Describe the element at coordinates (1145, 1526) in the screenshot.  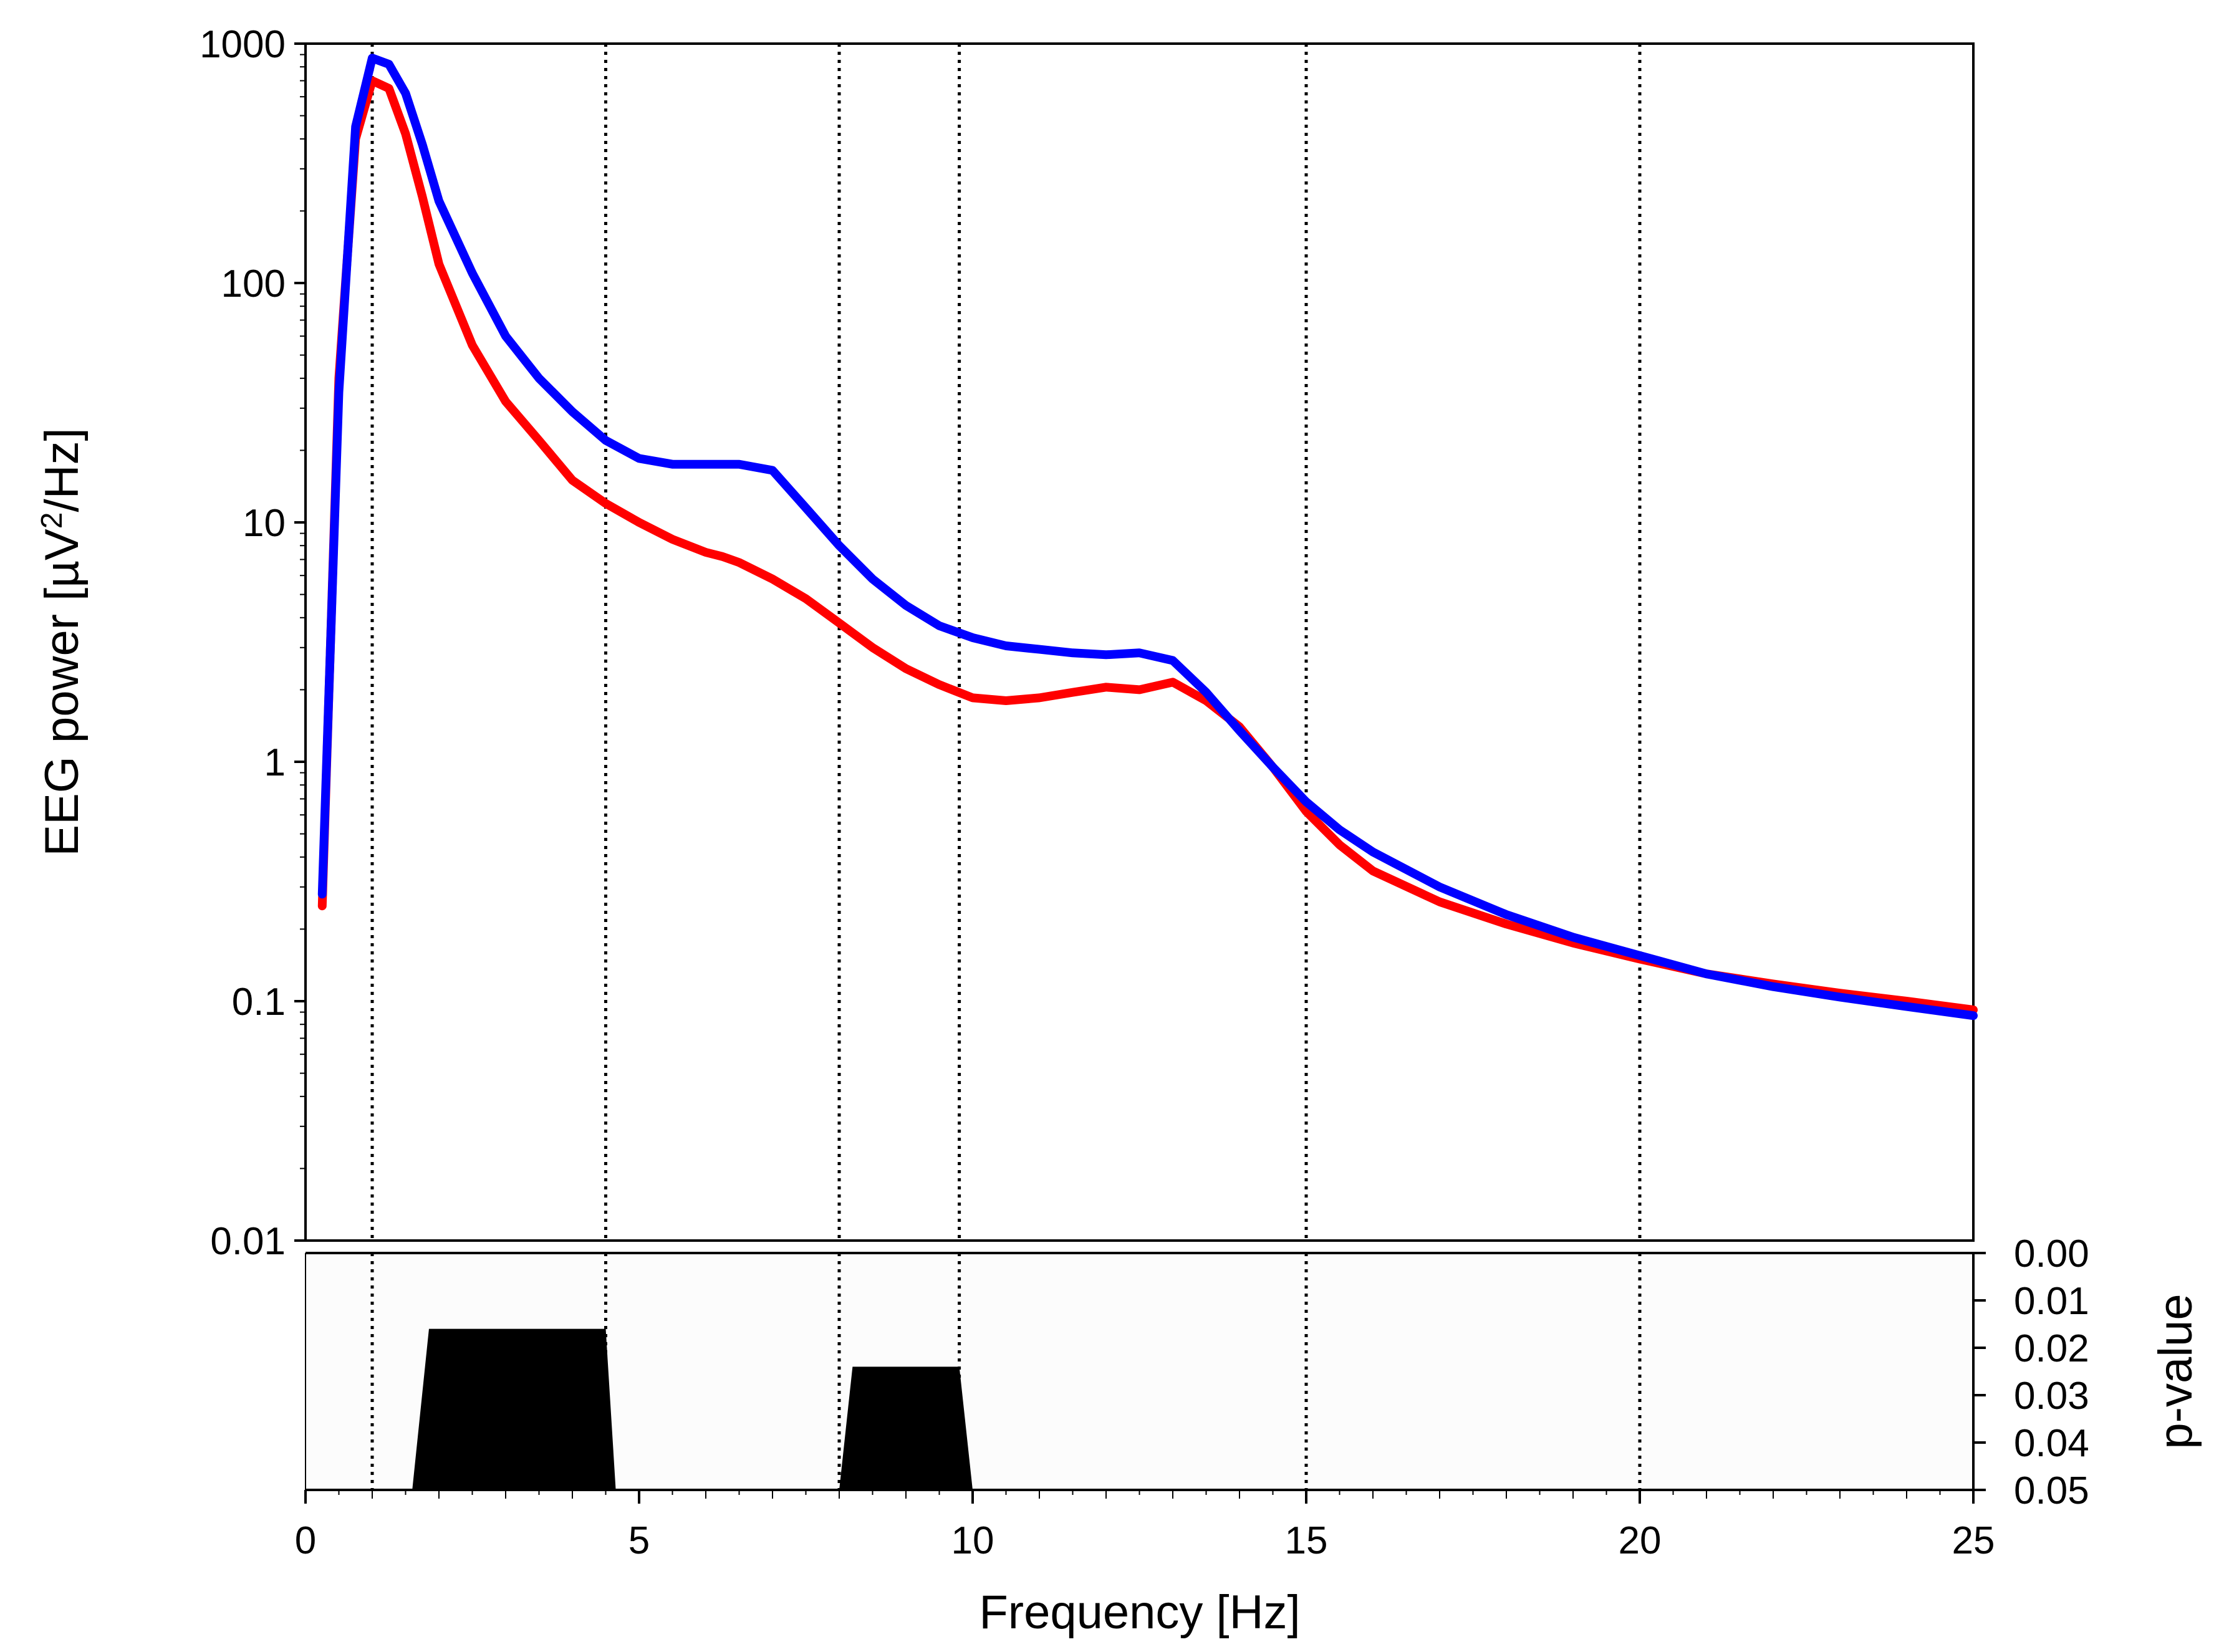
I see `x-axis-ticks: 0 5 10 15 20 25` at that location.